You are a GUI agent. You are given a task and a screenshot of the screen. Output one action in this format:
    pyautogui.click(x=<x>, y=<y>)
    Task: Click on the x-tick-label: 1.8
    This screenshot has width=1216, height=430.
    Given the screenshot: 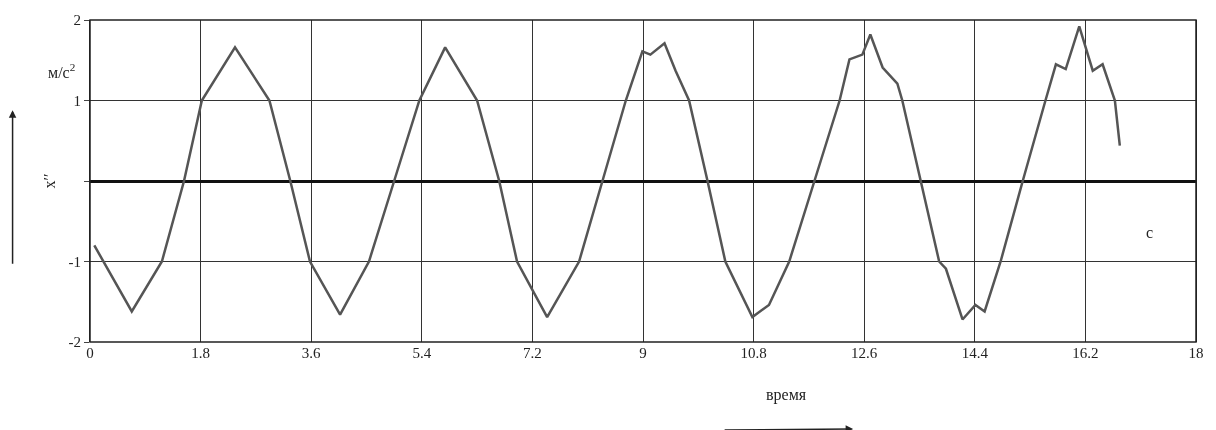 What is the action you would take?
    pyautogui.click(x=200, y=353)
    